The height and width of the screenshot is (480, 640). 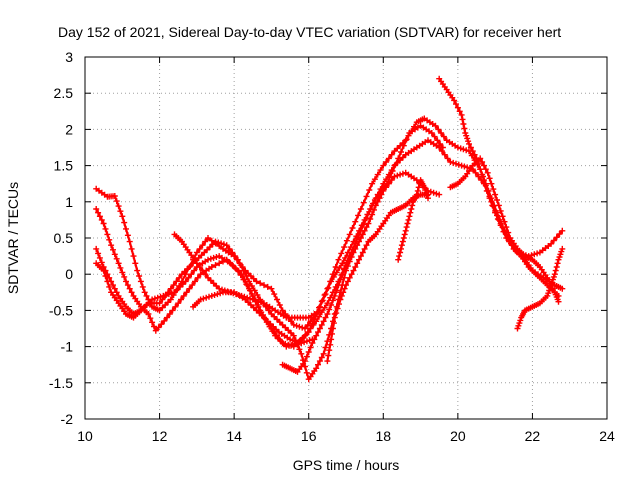 I want to click on y-tick-label: 0.5, so click(x=64, y=238).